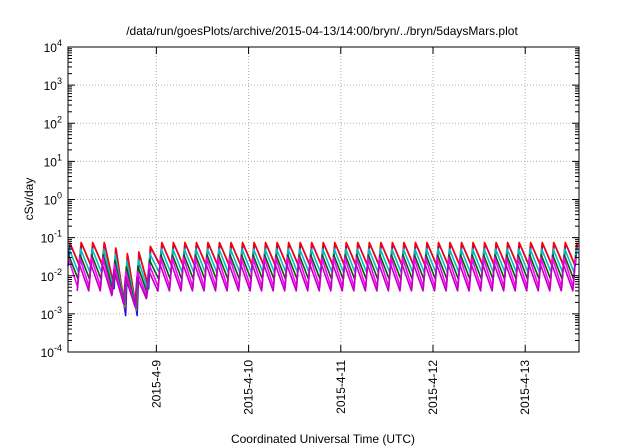  Describe the element at coordinates (53, 122) in the screenshot. I see `y-tick-label: 10²` at that location.